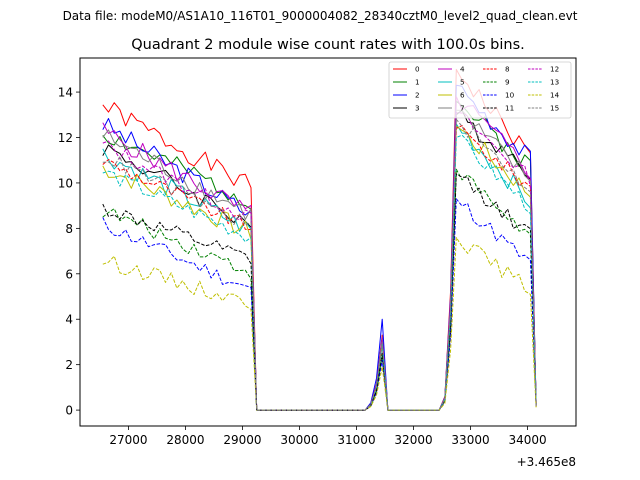 Image resolution: width=640 pixels, height=480 pixels. What do you see at coordinates (555, 95) in the screenshot?
I see `legend-label-14: 14` at bounding box center [555, 95].